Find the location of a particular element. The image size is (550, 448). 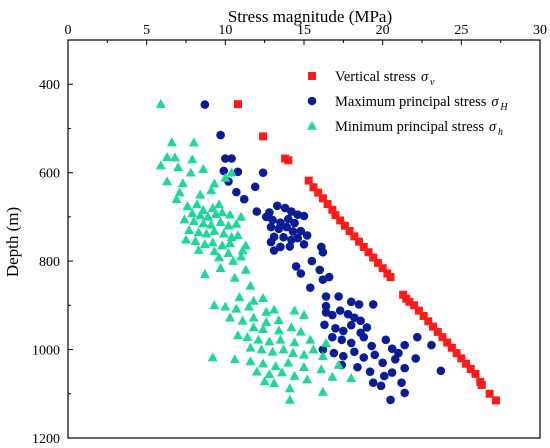

legend-label: Minimum principal stress is located at coordinates (409, 127).